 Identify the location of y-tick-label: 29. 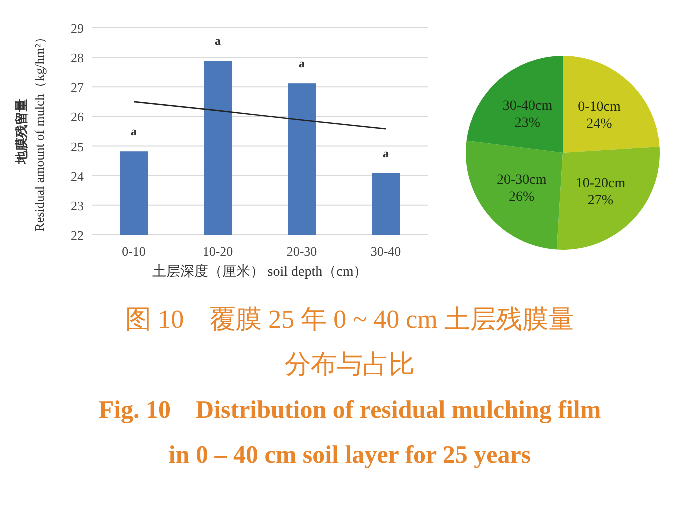
(77, 28).